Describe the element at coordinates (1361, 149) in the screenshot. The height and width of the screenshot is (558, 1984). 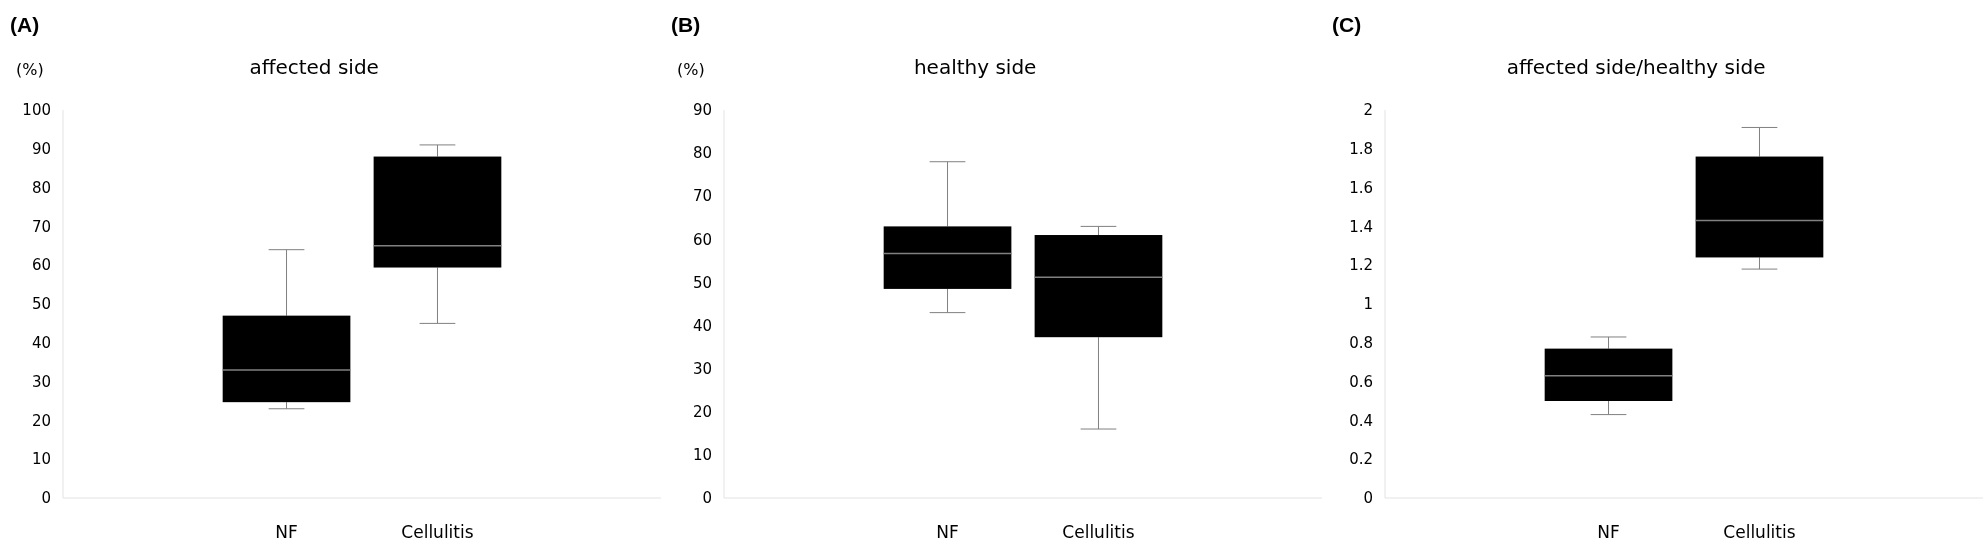
I see `y-tick-label: 1.8` at that location.